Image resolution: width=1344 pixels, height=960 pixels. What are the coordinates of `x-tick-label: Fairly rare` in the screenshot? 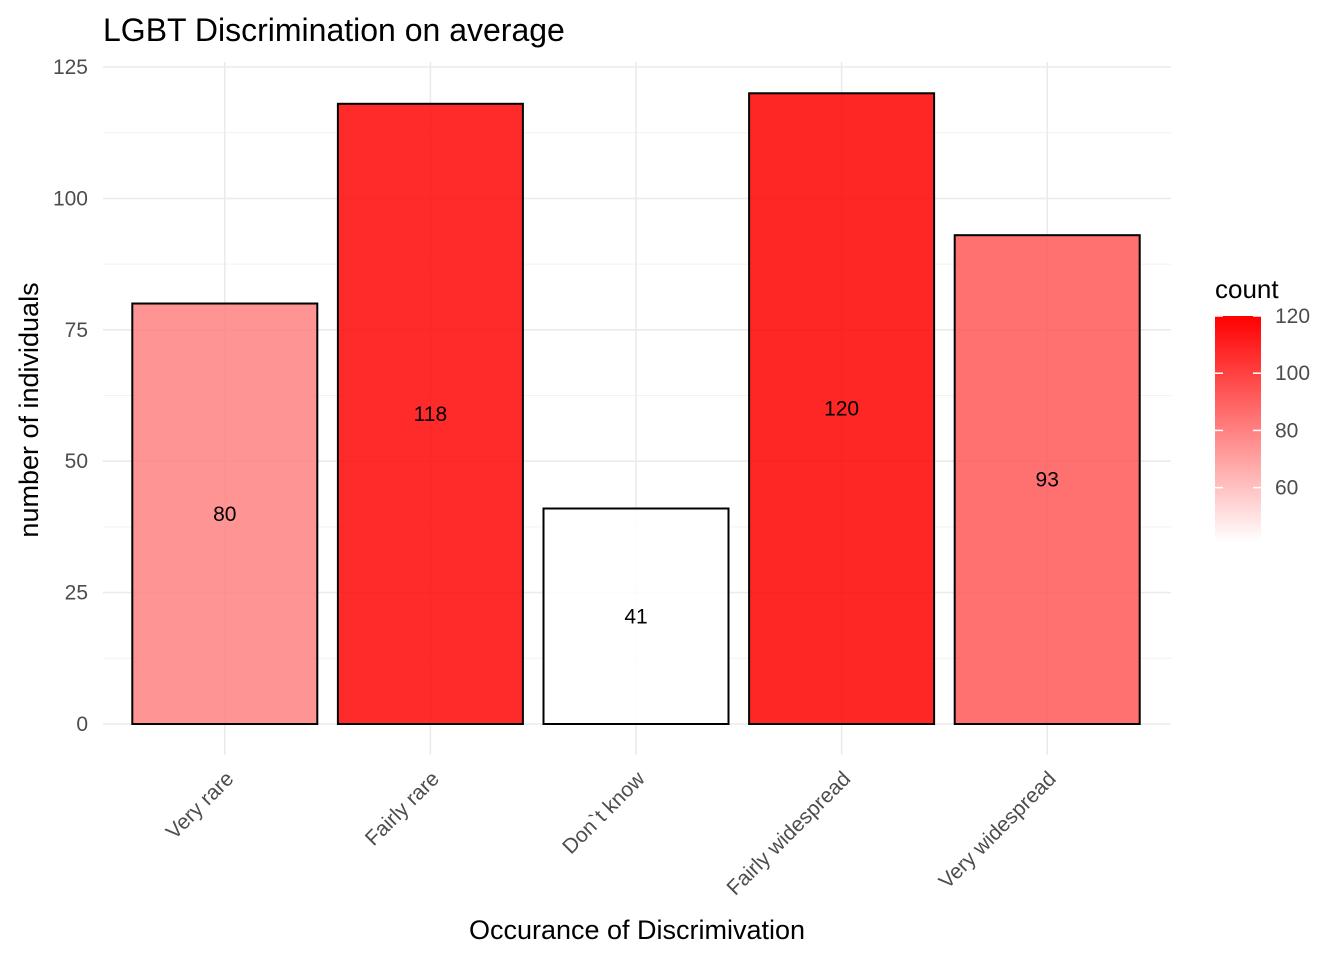 It's located at (402, 808).